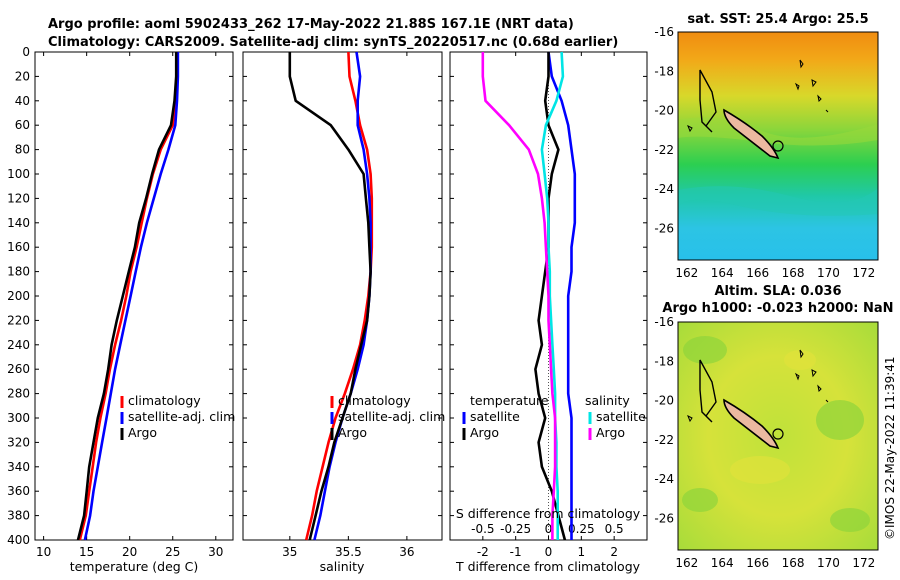 This screenshot has width=900, height=580. What do you see at coordinates (664, 401) in the screenshot?
I see `map-y-tick-label: -20` at bounding box center [664, 401].